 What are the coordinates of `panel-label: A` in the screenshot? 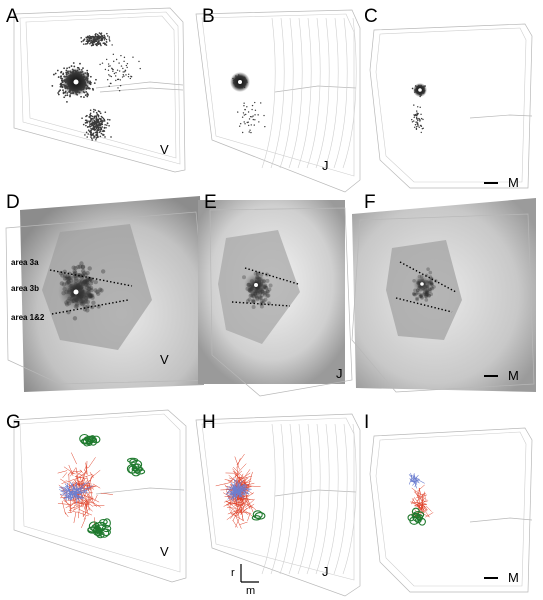 It's located at (12, 16).